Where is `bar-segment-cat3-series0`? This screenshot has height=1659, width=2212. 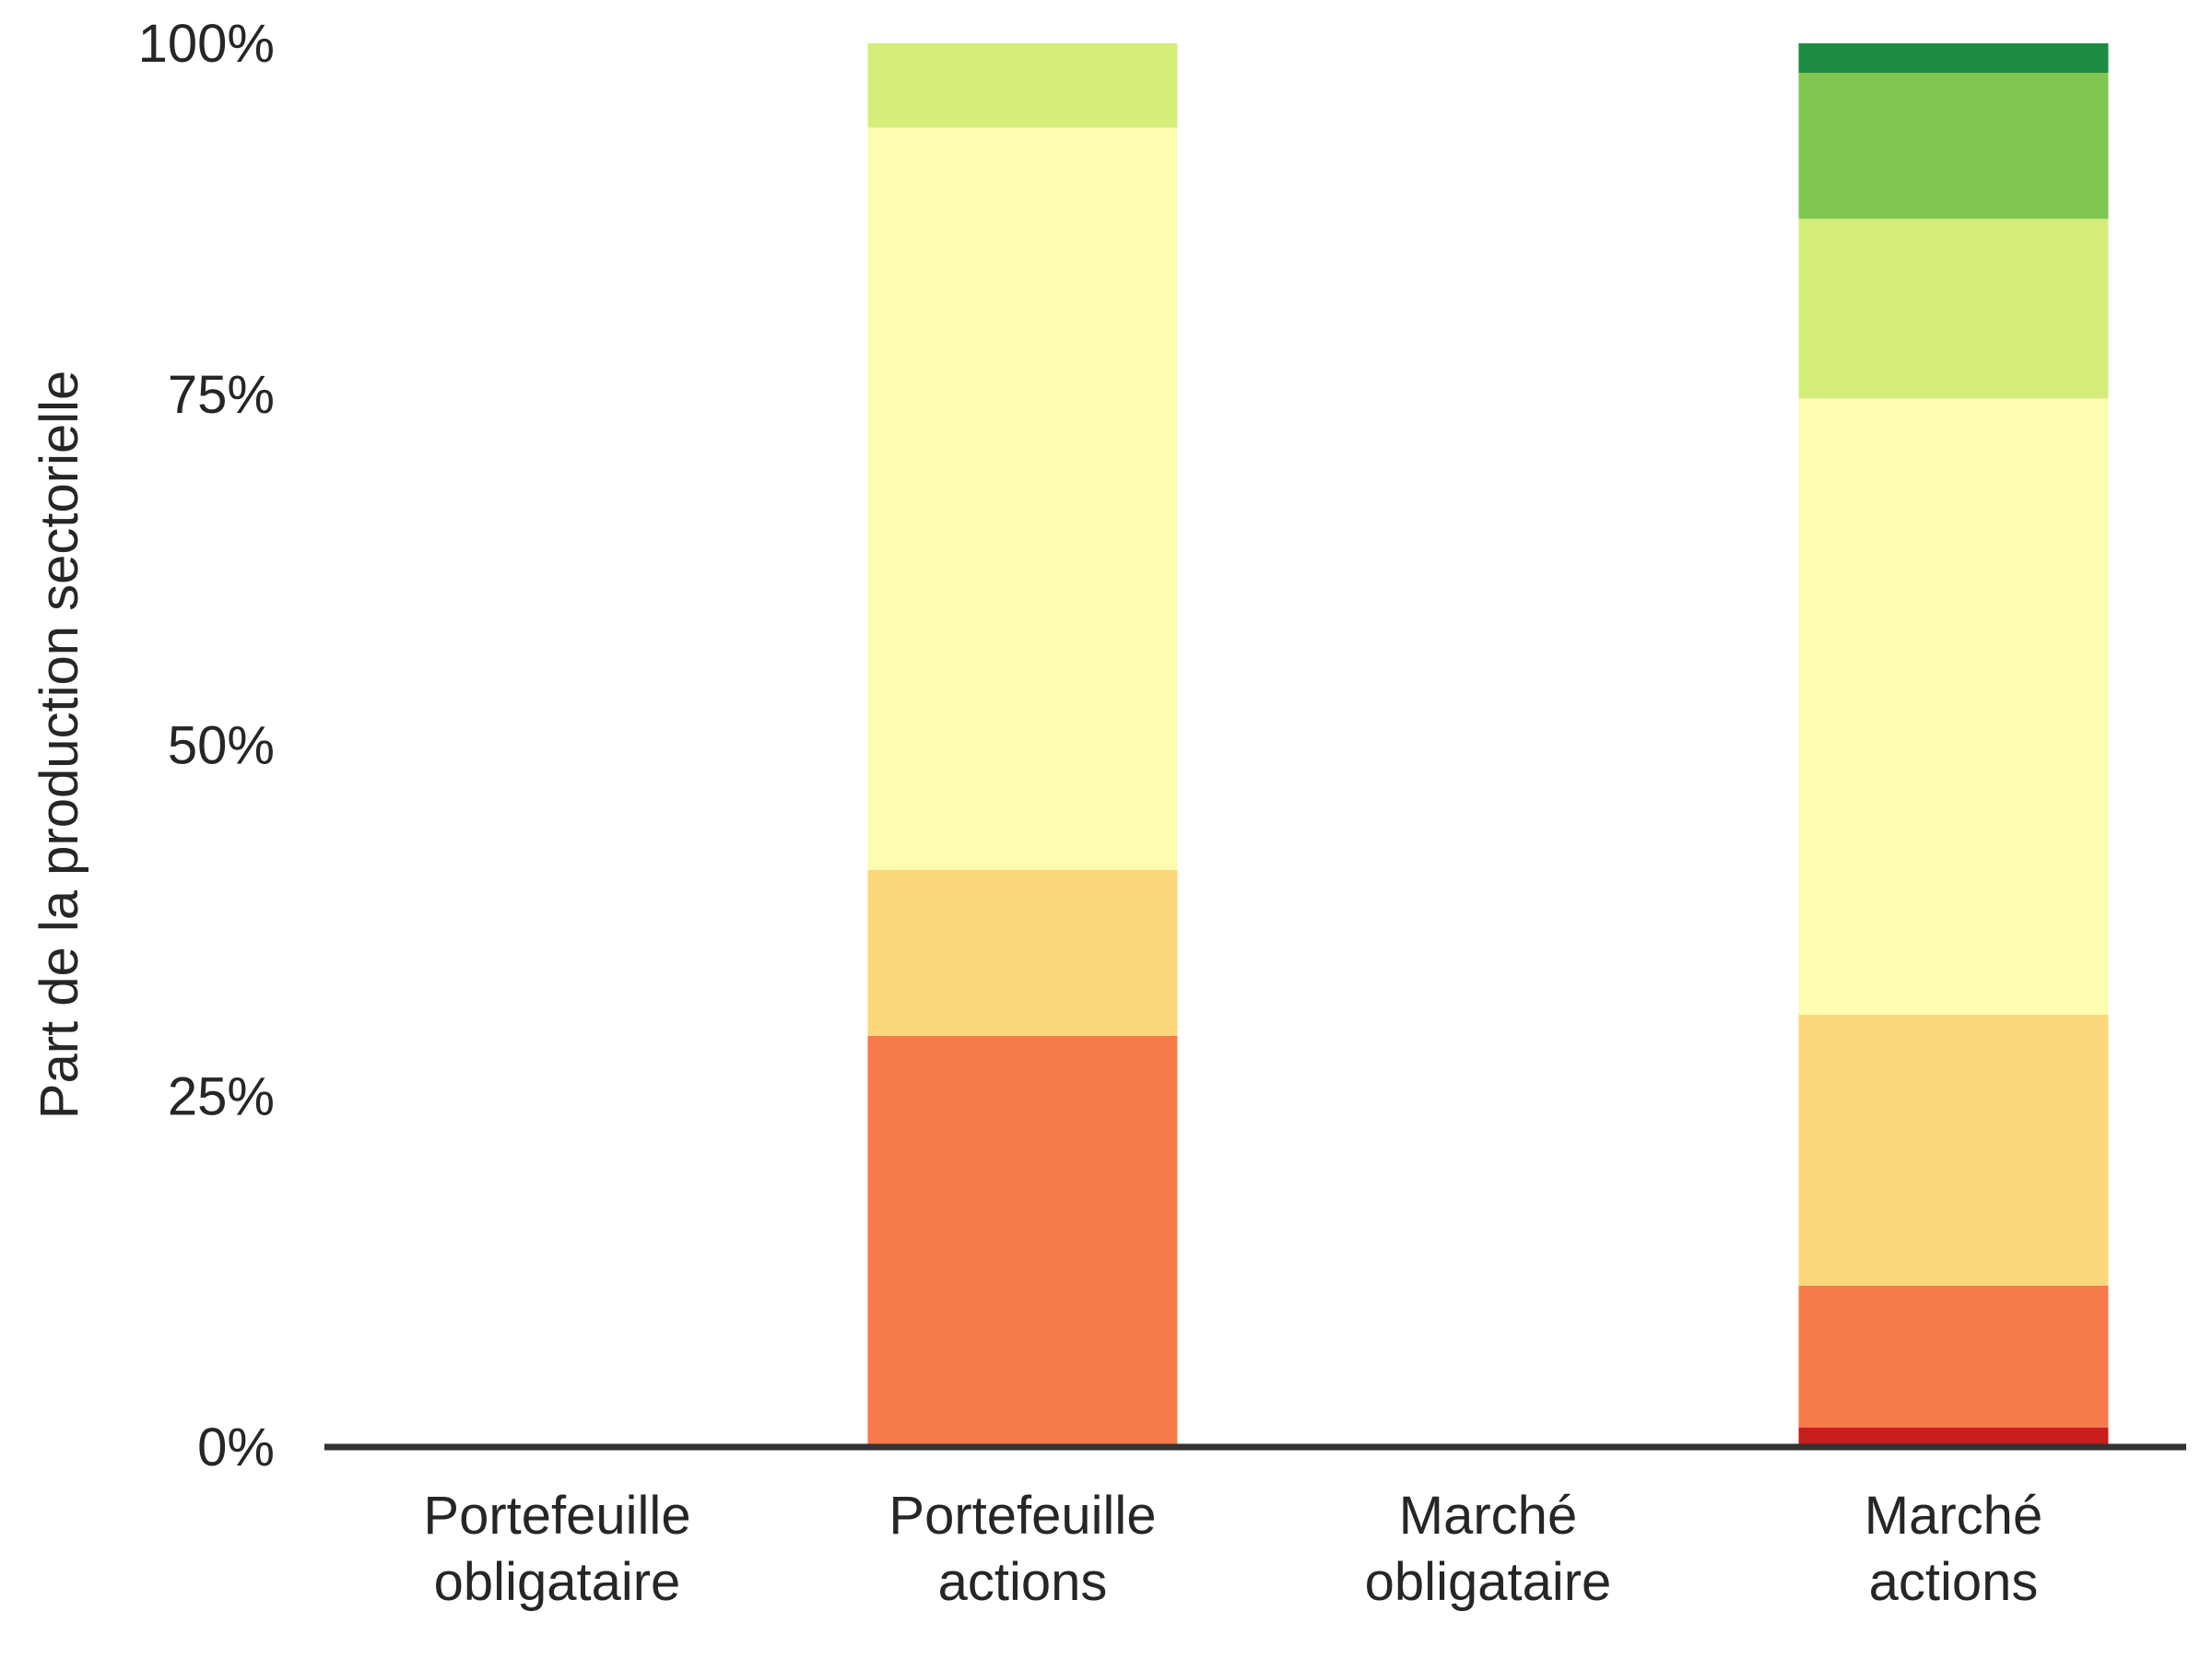
bar-segment-cat3-series0 is located at coordinates (1953, 1437).